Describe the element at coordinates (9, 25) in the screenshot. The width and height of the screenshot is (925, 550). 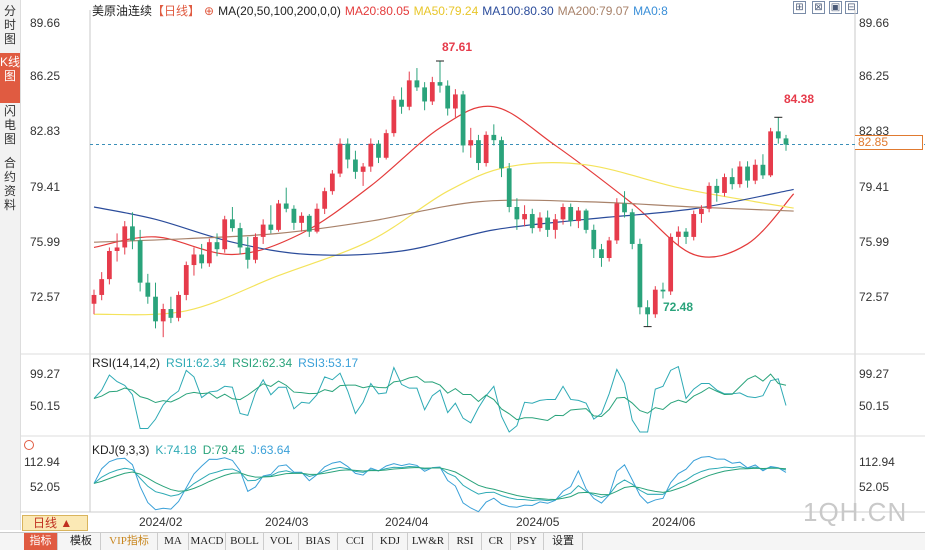
I see `tab-time-chart: 分时图` at that location.